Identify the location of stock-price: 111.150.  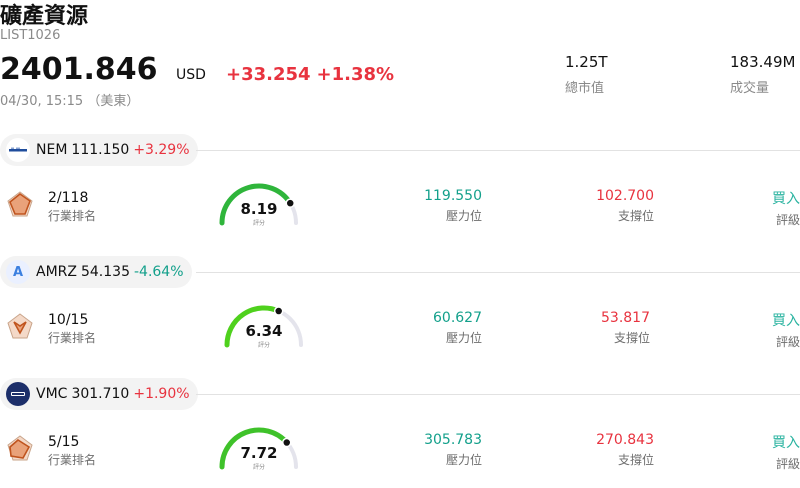
(100, 150).